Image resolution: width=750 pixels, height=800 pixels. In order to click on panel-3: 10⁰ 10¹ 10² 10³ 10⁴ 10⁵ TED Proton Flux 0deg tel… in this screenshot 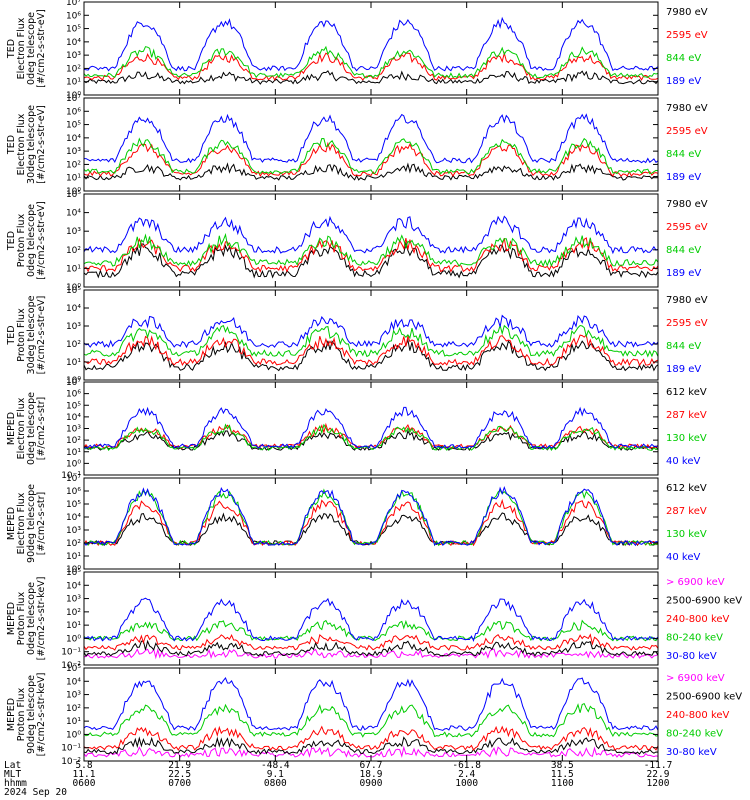, I will do `click(357, 241)`.